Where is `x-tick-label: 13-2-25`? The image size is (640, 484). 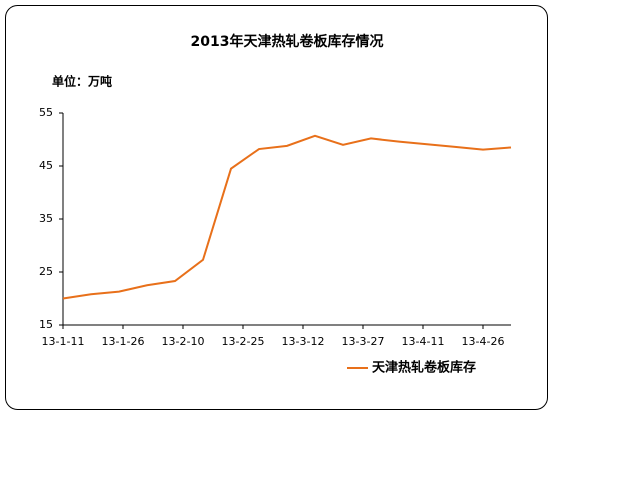 x-tick-label: 13-2-25 is located at coordinates (243, 341).